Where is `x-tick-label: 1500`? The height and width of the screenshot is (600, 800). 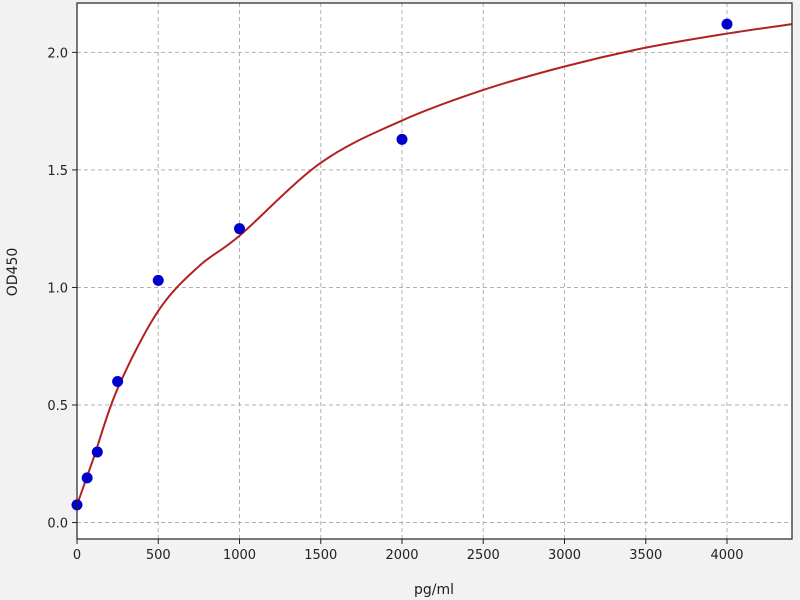 x-tick-label: 1500 is located at coordinates (320, 555).